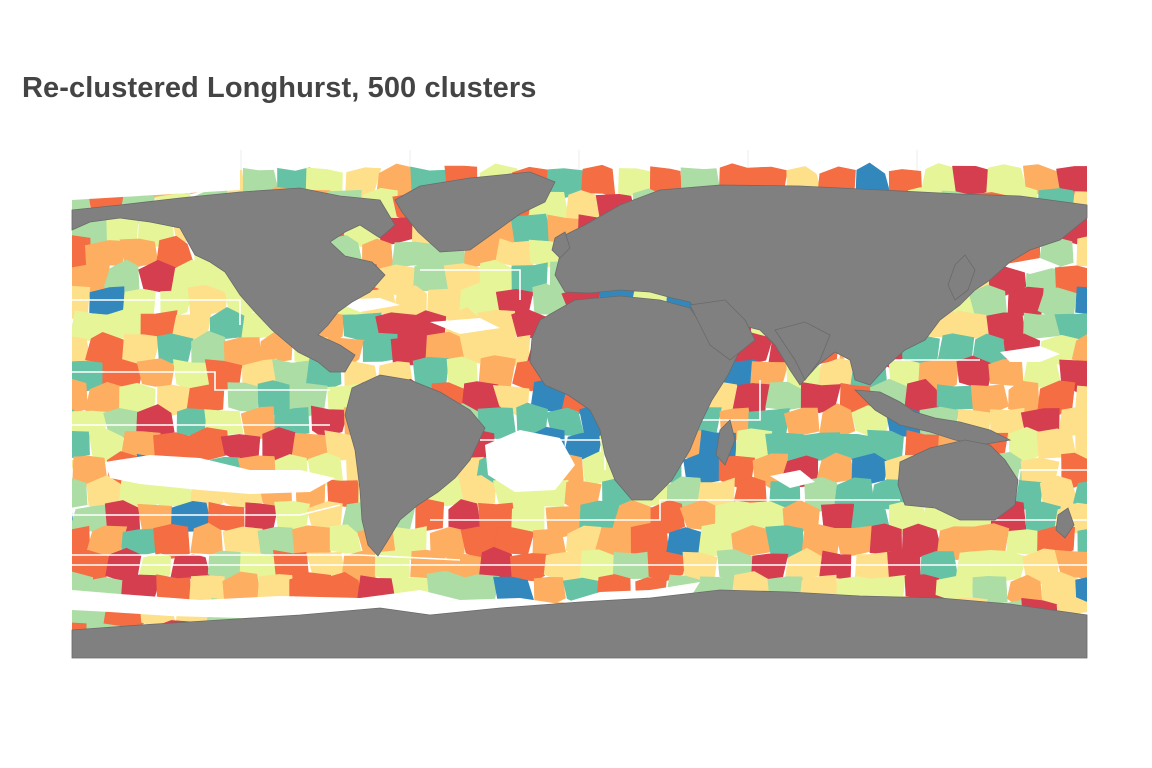 This screenshot has width=1152, height=768. What do you see at coordinates (821, 285) in the screenshot?
I see `eurasia` at bounding box center [821, 285].